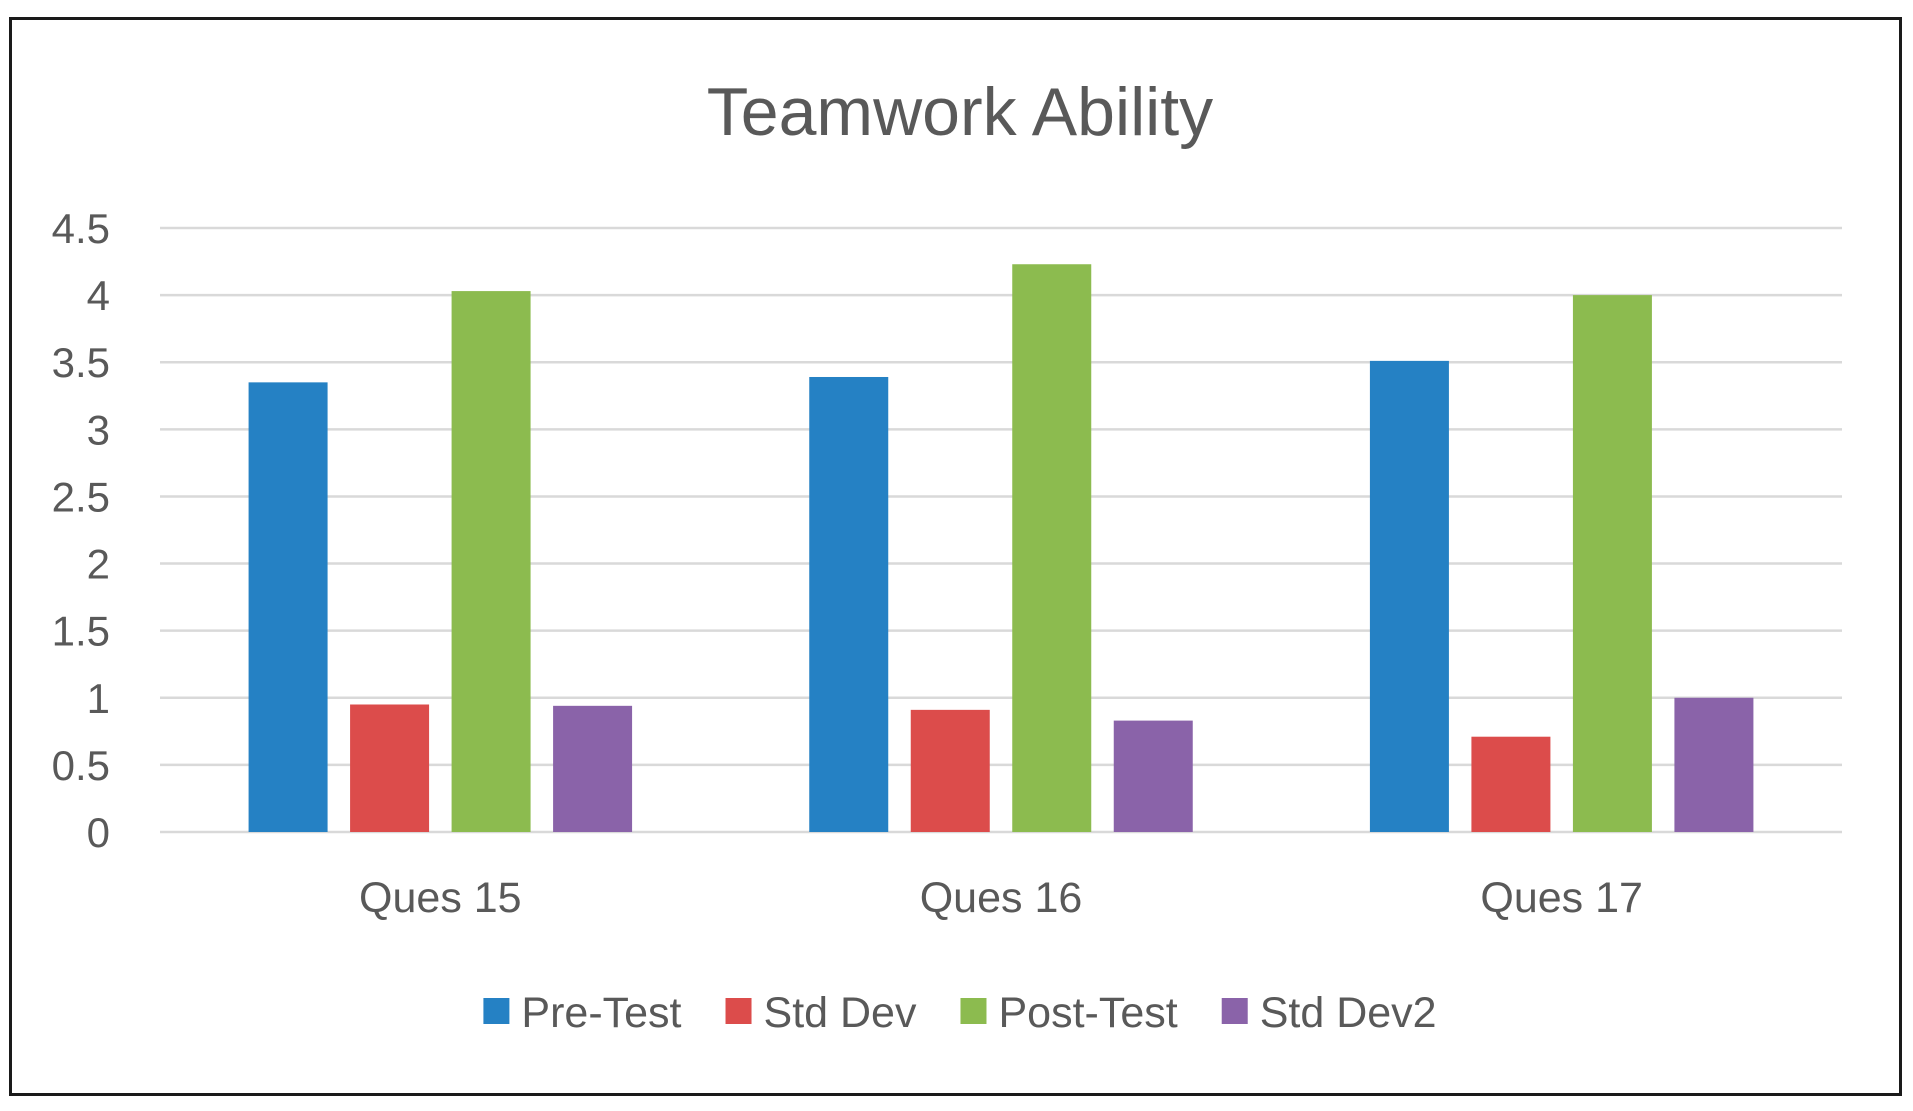  I want to click on legend: Pre-Test Std Dev Post-Test Std Dev2, so click(960, 1013).